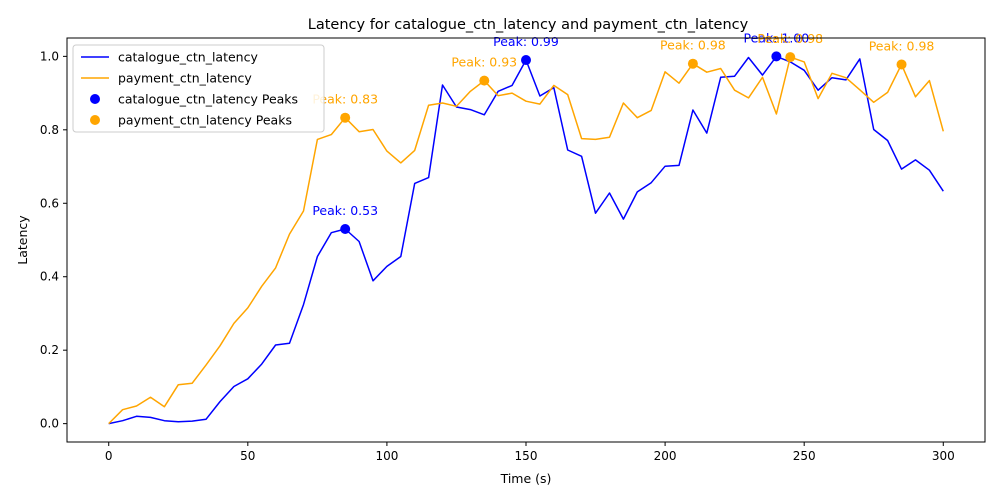 The image size is (1000, 500). What do you see at coordinates (484, 62) in the screenshot?
I see `peak-label-payment_ctn_latency-4: Peak: 0.93` at bounding box center [484, 62].